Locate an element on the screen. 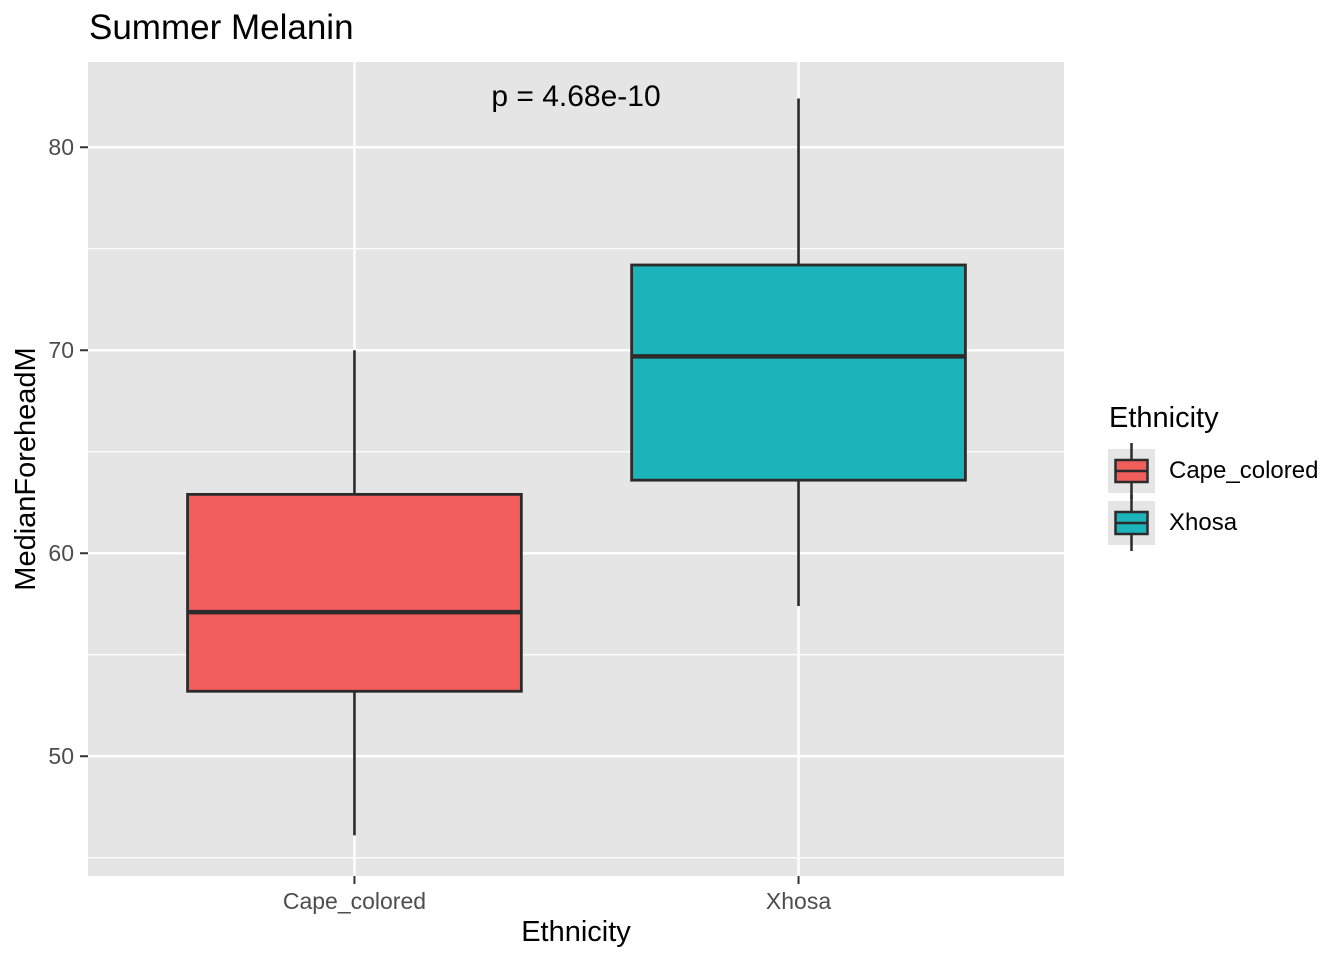  legend: Ethnicity Cape_colored Xhosa is located at coordinates (1213, 477).